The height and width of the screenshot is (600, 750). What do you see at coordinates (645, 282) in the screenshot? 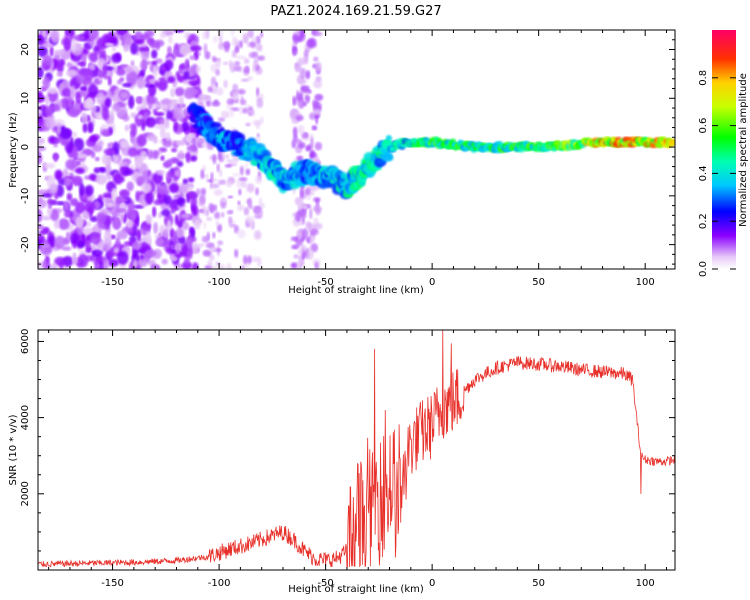
I see `x-tick-label: 100` at bounding box center [645, 282].